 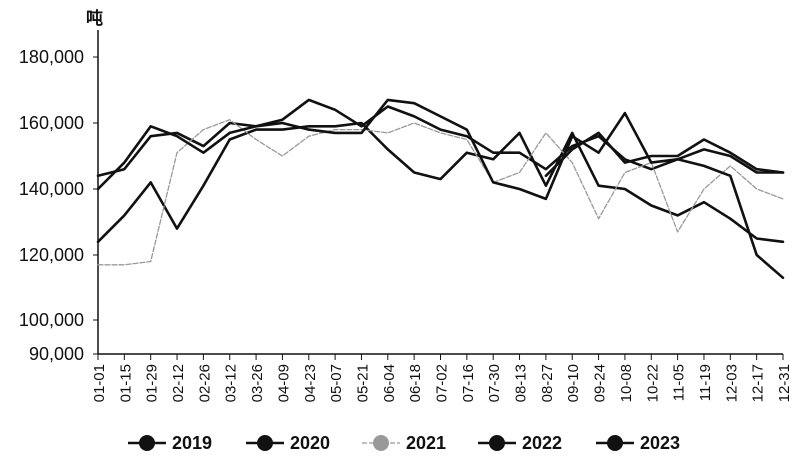 What do you see at coordinates (731, 383) in the screenshot?
I see `x-tick-label: 12-03` at bounding box center [731, 383].